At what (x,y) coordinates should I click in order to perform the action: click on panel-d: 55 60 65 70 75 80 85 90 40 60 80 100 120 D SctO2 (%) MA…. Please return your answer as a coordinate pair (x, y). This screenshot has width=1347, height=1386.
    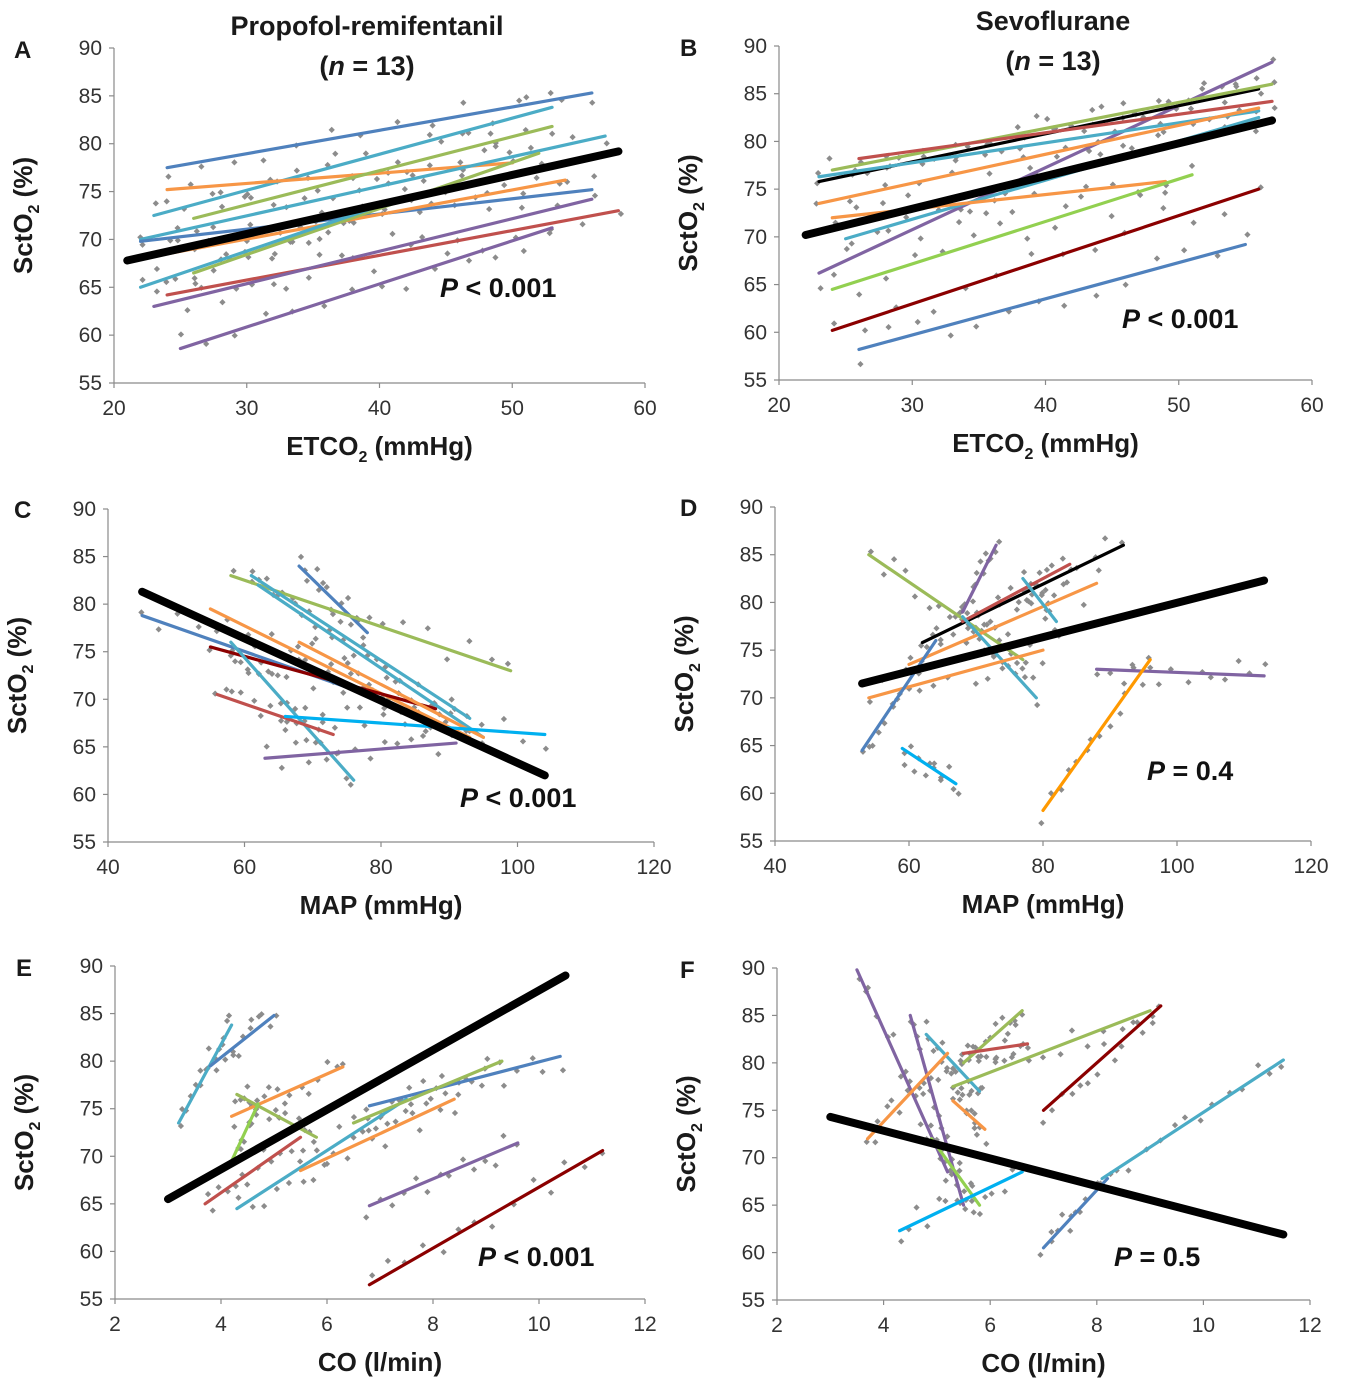
    Looking at the image, I should click on (999, 707).